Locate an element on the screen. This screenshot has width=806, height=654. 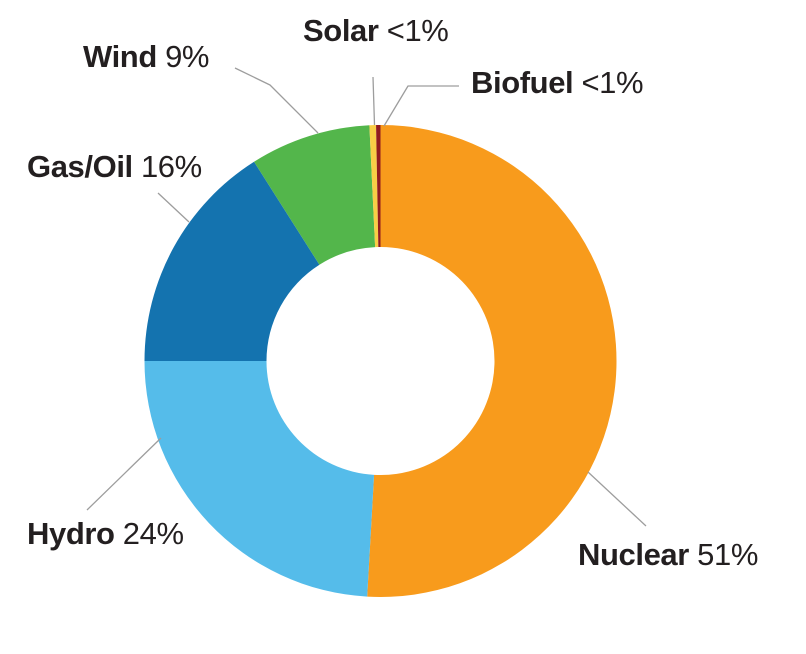
slice-label-nuclear: Nuclear 51% is located at coordinates (668, 554).